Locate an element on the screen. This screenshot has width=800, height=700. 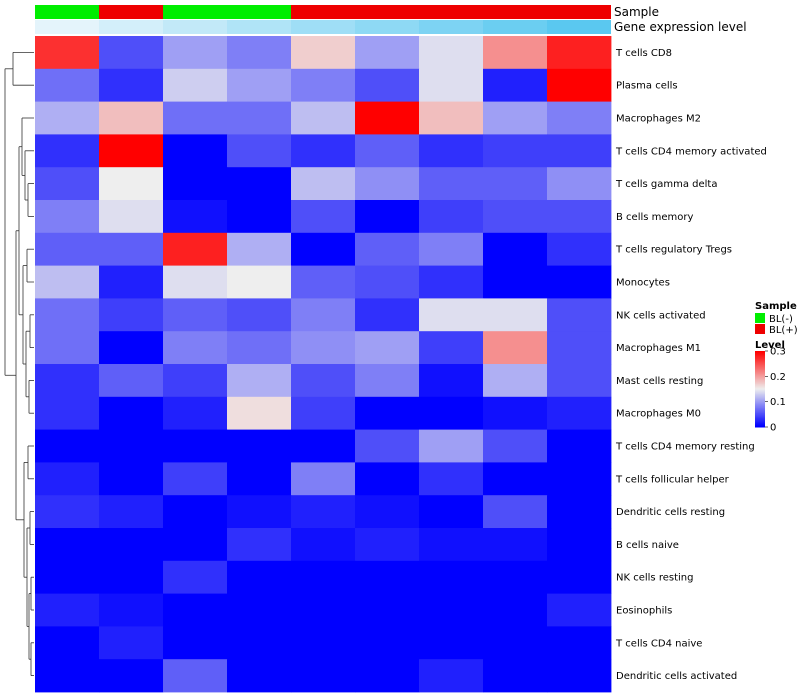
sample-legend-swatch is located at coordinates (760, 318).